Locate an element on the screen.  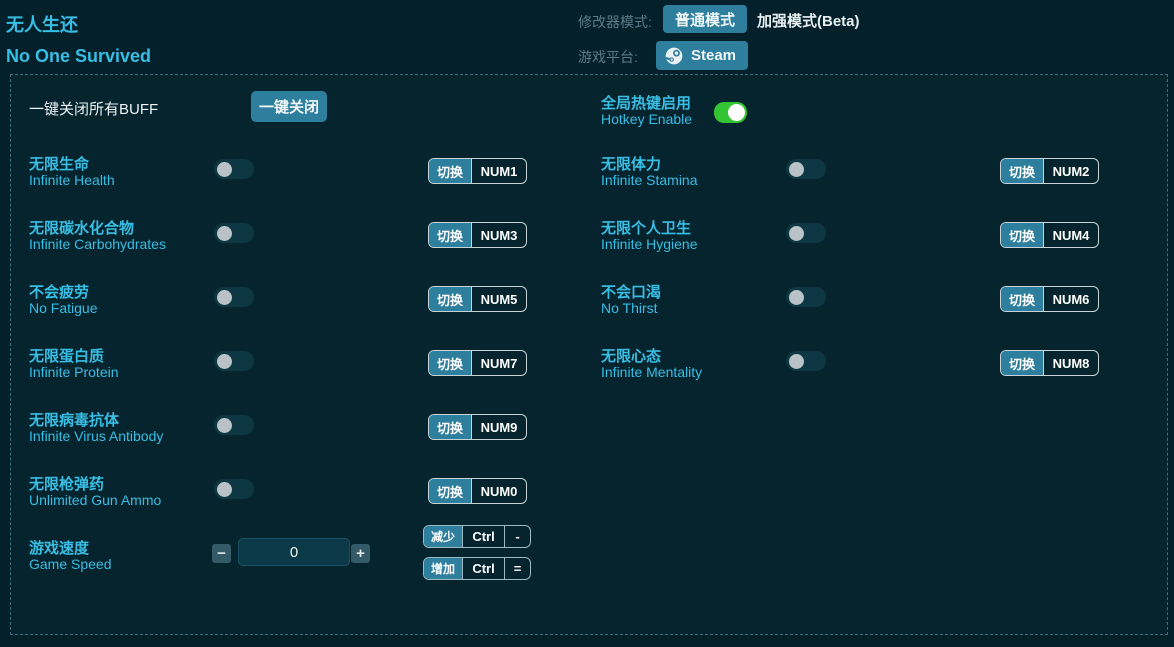
cheat-hotkey-button: 切换 NUM7 is located at coordinates (477, 363).